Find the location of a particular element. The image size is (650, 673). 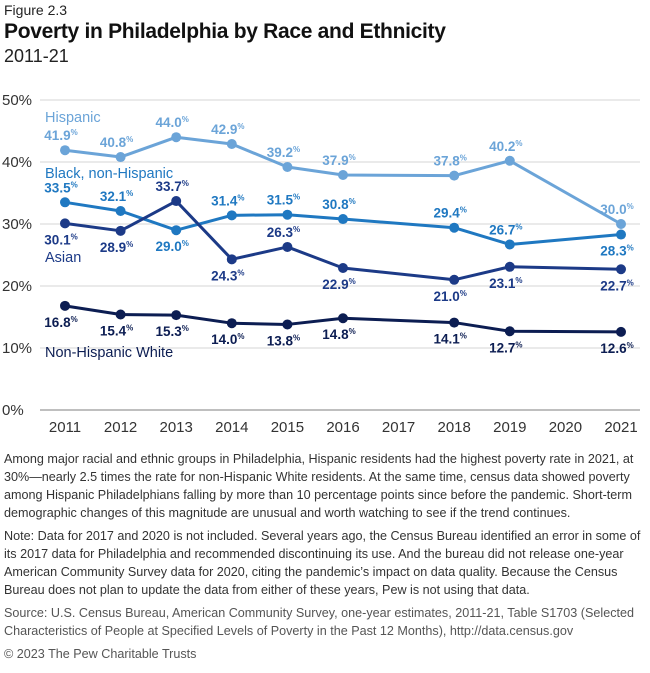

x-tick-label: 2018 is located at coordinates (454, 427).